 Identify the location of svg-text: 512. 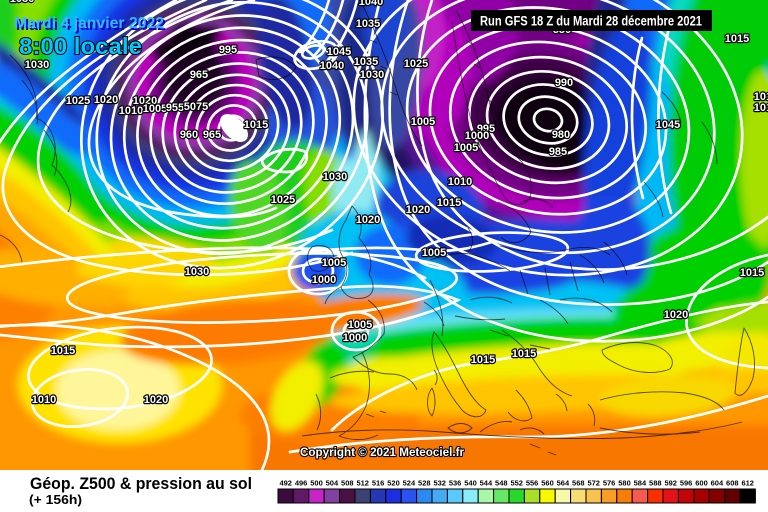
(362, 483).